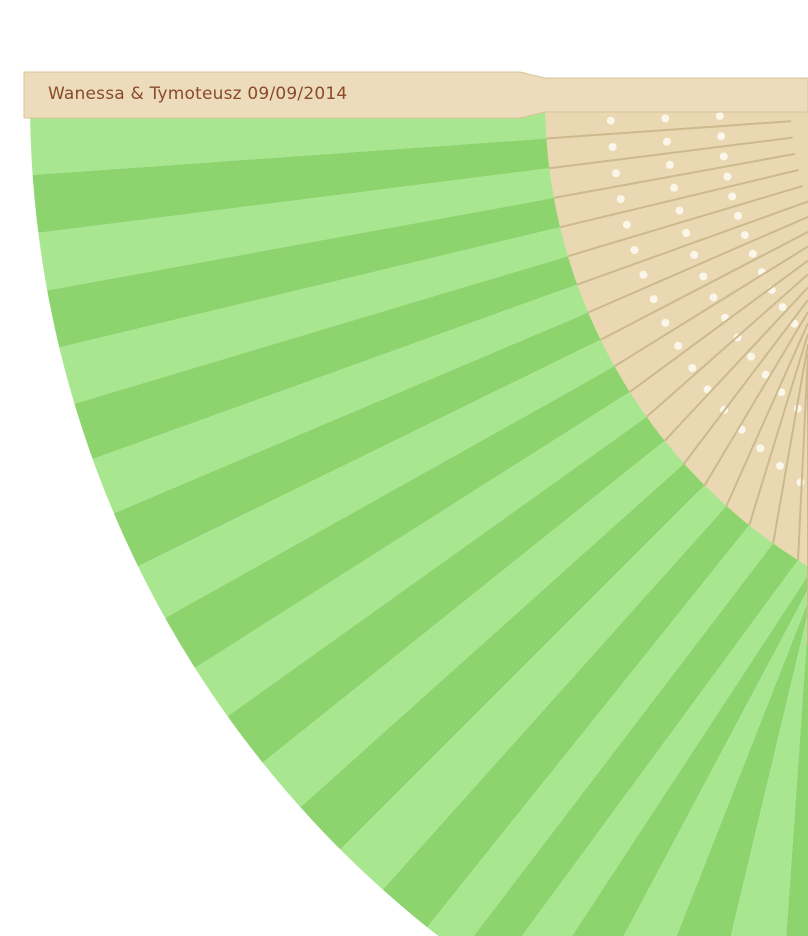  Describe the element at coordinates (415, 95) in the screenshot. I see `guard-stick` at that location.